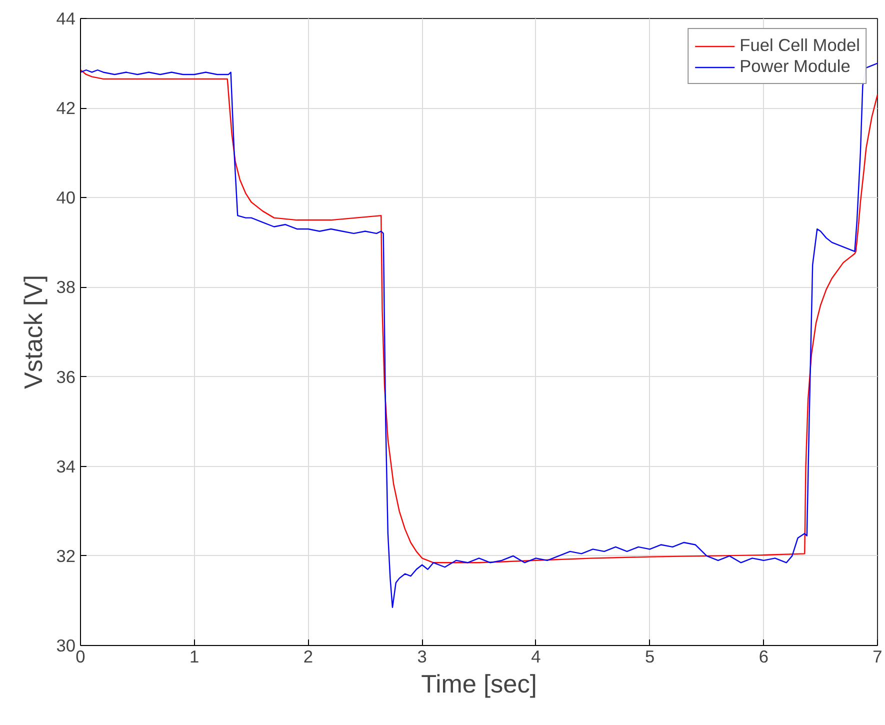  What do you see at coordinates (66, 198) in the screenshot?
I see `y-tick-label: 40` at bounding box center [66, 198].